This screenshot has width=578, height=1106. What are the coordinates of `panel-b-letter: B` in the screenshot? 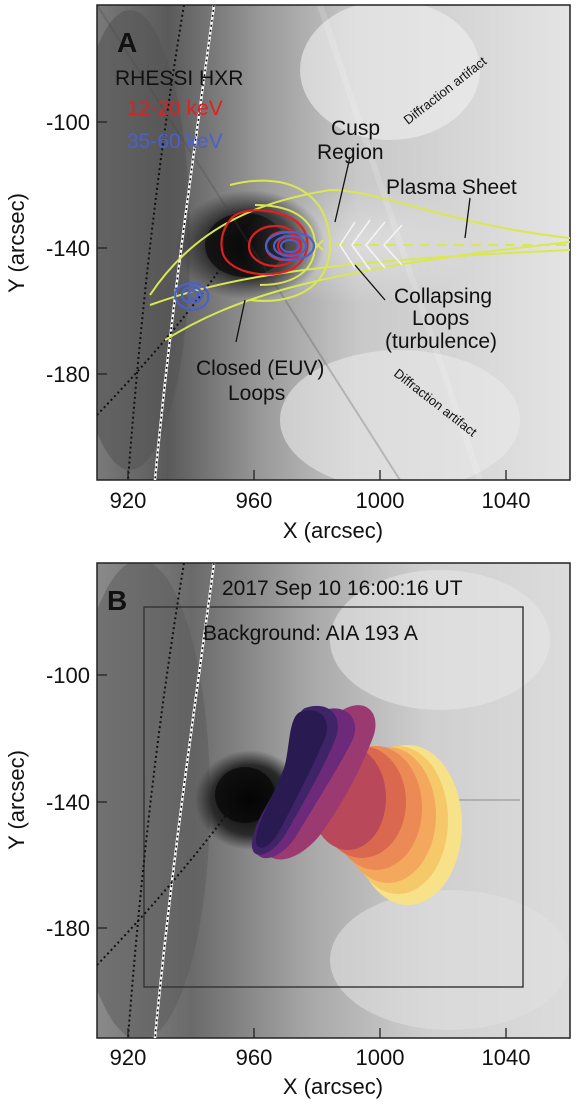 It's located at (117, 600).